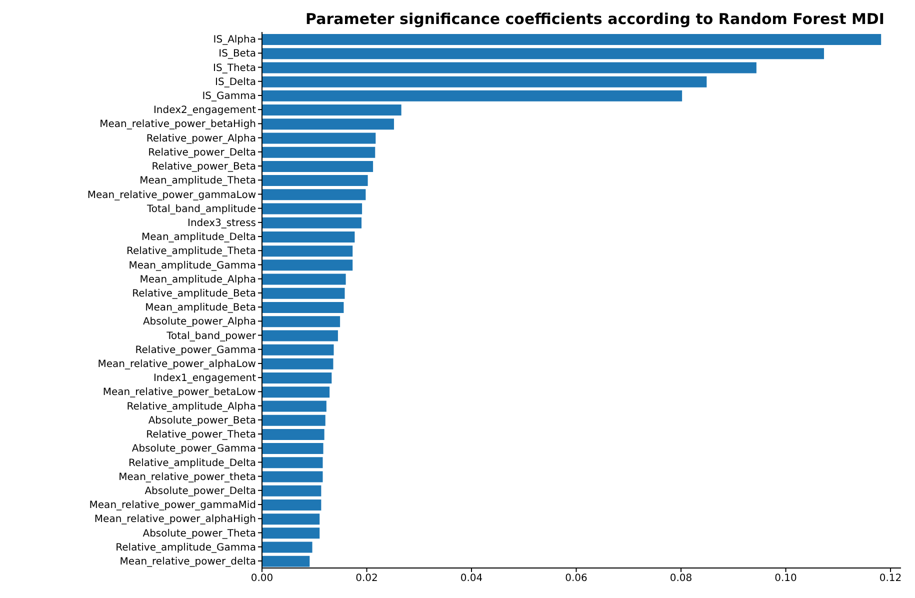 This screenshot has height=598, width=915. I want to click on y-tick-label: Index1_engagement, so click(204, 378).